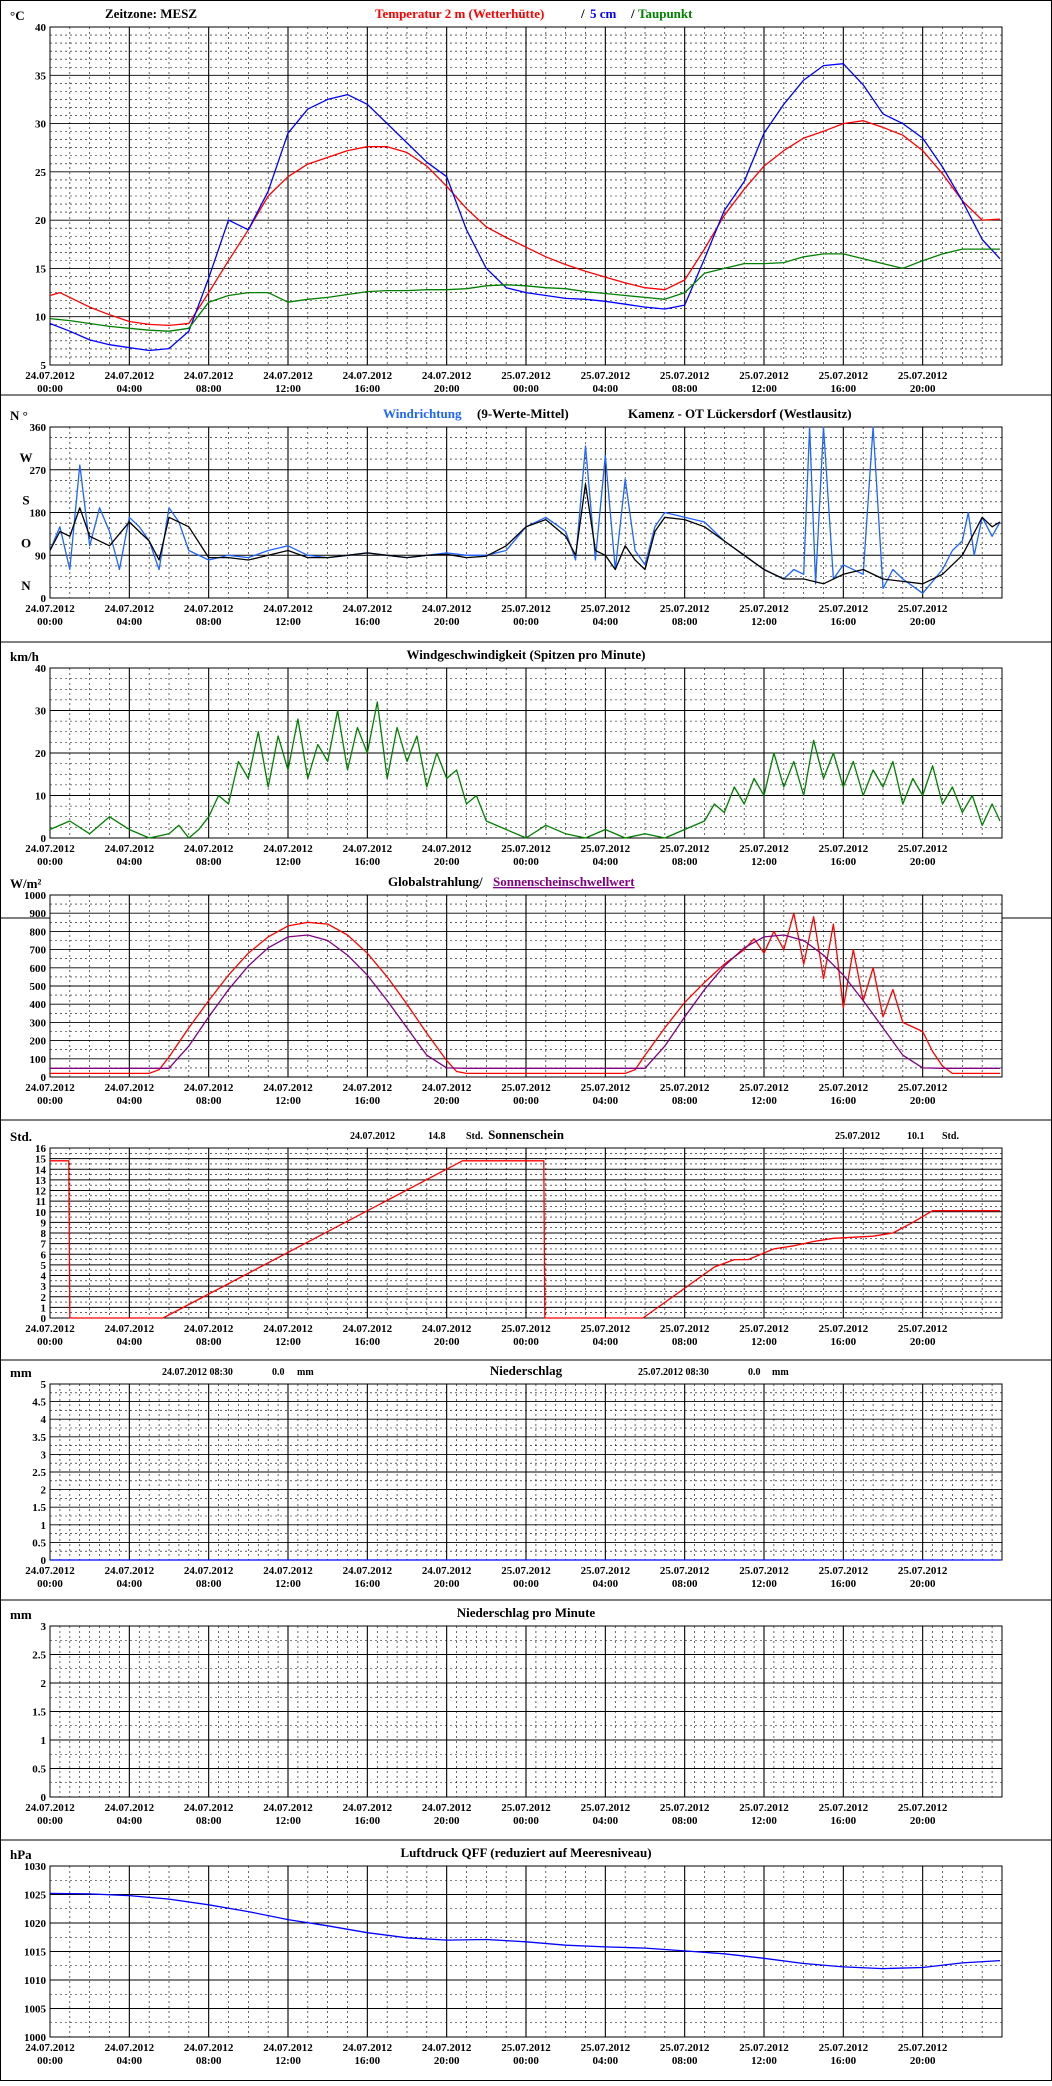 This screenshot has height=2086, width=1052. Describe the element at coordinates (35, 2038) in the screenshot. I see `y-tick-label: 1000` at that location.